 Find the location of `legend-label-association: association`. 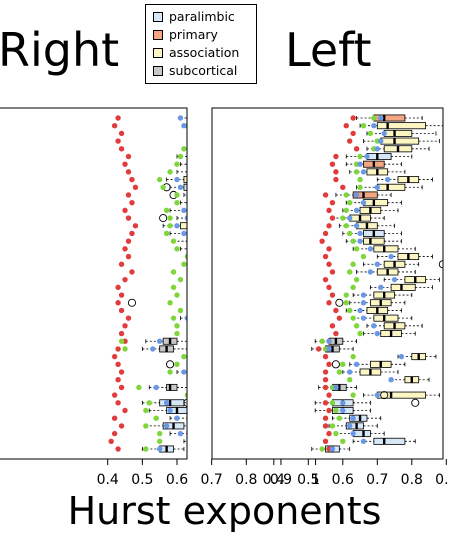

legend-label-association: association is located at coordinates (204, 52).